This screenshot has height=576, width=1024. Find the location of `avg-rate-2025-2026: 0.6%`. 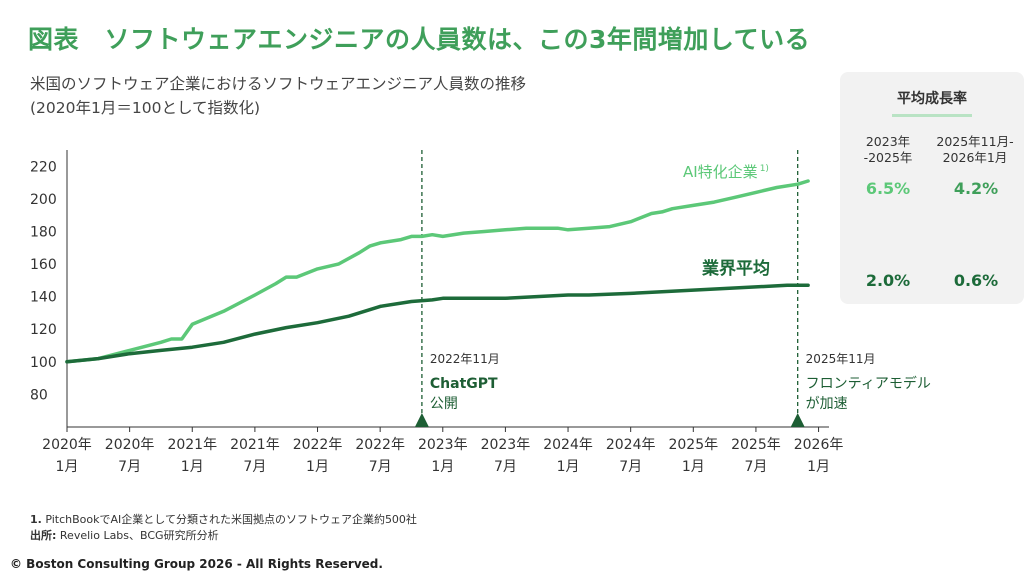

avg-rate-2025-2026: 0.6% is located at coordinates (976, 280).